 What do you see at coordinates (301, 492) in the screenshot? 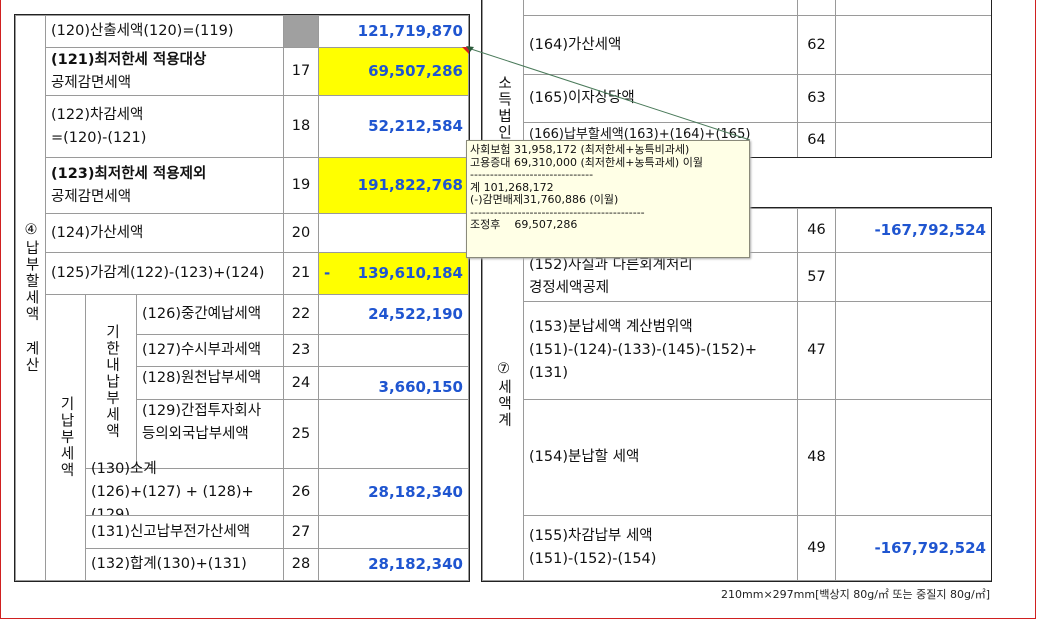
I see `row-130-no: 26` at bounding box center [301, 492].